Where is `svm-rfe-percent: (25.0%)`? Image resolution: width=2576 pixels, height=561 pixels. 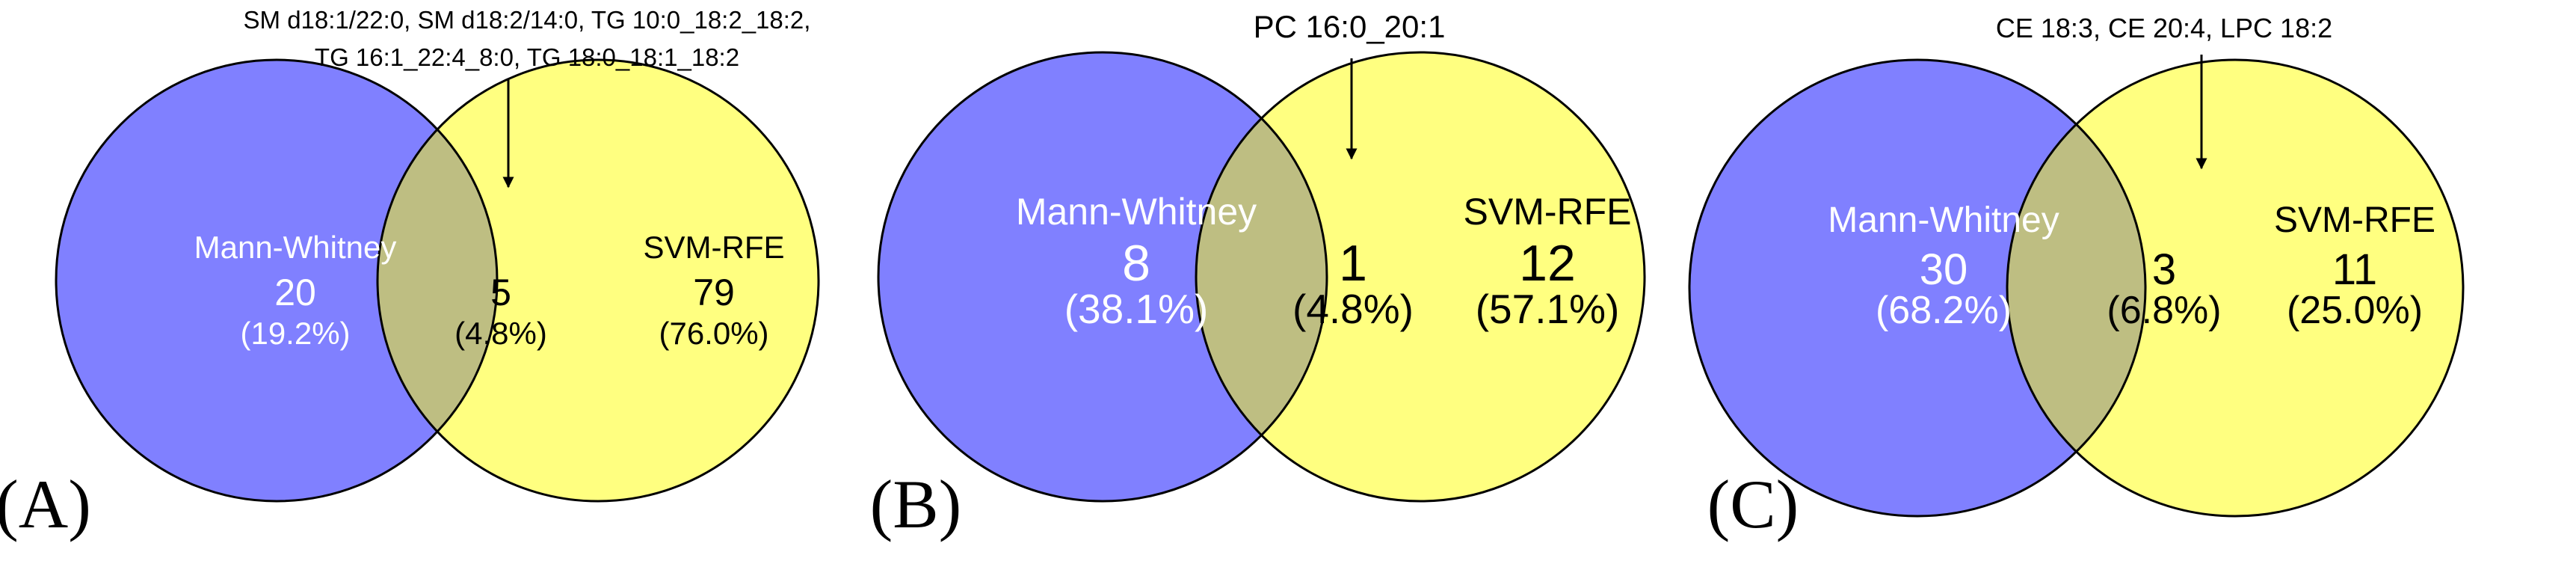
svm-rfe-percent: (25.0%) is located at coordinates (2355, 310).